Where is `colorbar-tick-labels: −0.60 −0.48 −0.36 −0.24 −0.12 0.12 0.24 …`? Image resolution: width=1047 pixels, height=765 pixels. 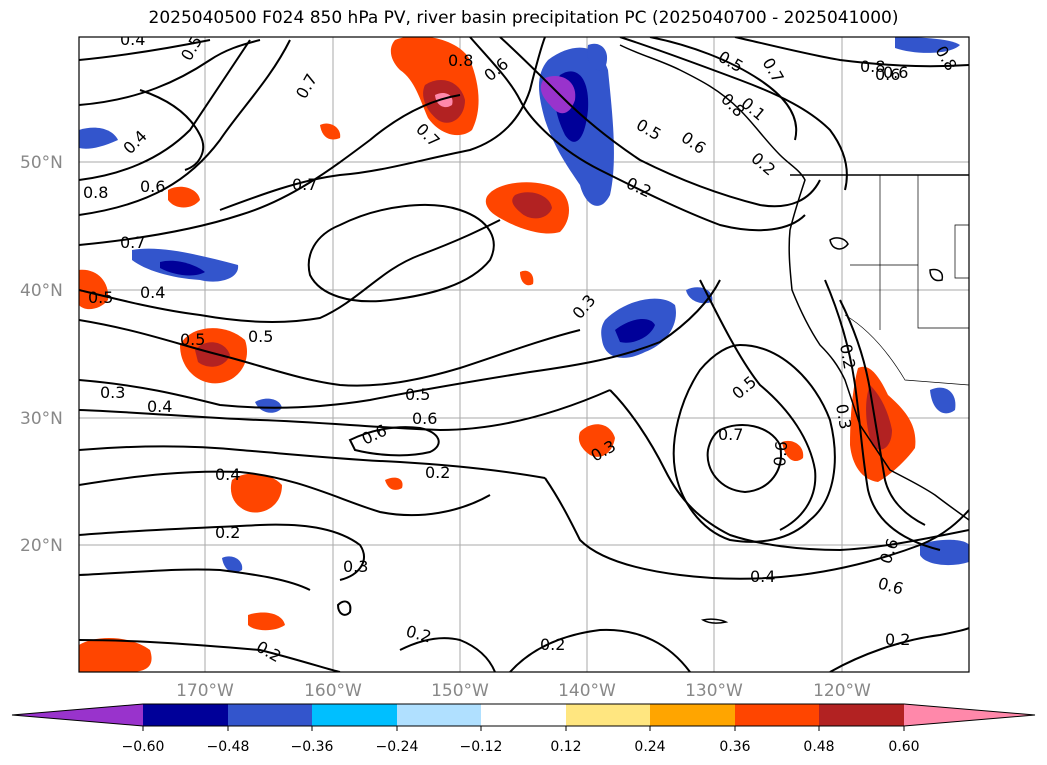 colorbar-tick-labels: −0.60 −0.48 −0.36 −0.24 −0.12 0.12 0.24 … is located at coordinates (521, 747).